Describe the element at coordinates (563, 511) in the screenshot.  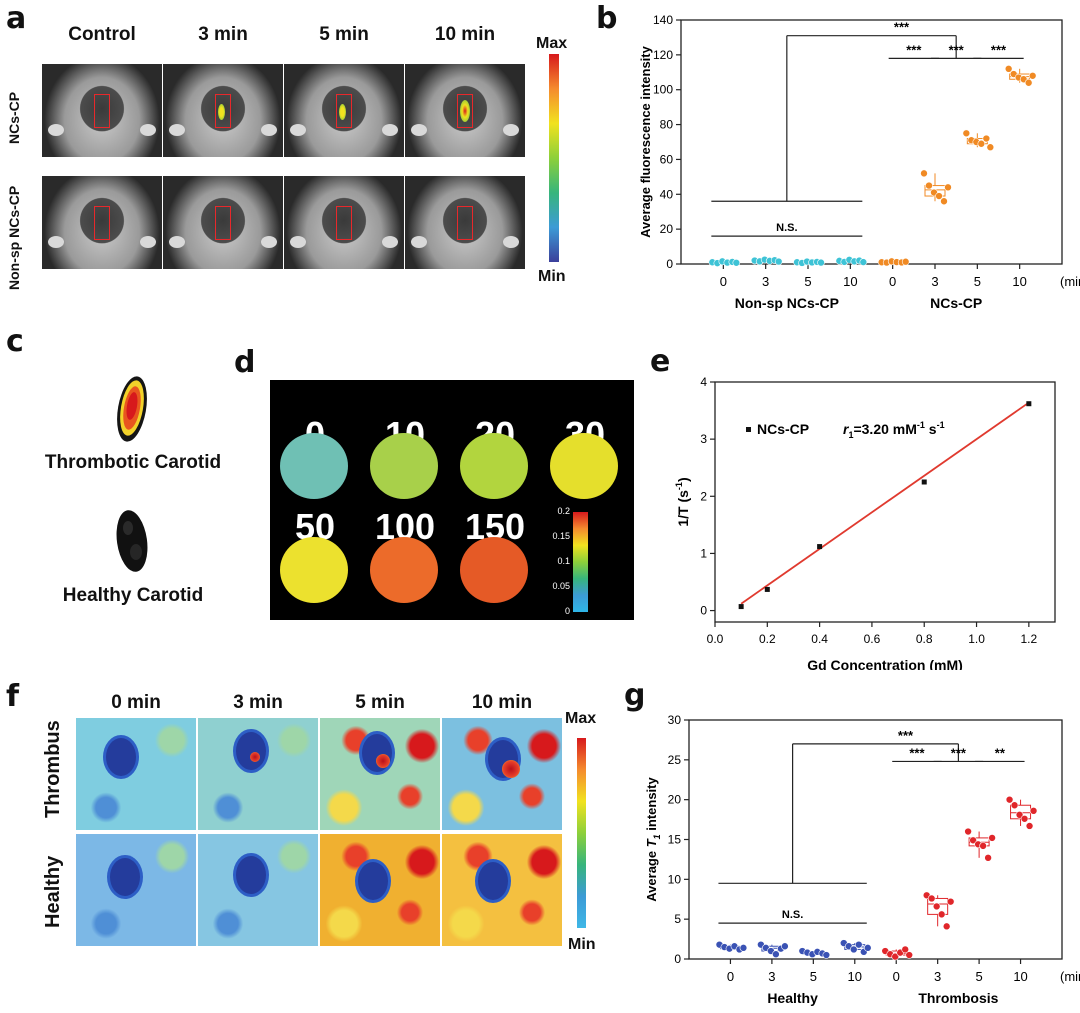
I see `colorbar-tick: 0.2` at that location.